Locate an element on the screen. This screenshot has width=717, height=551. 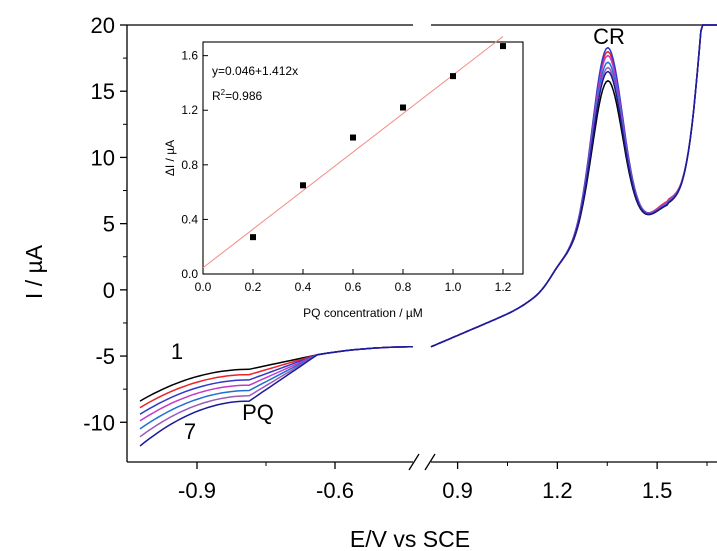
inset-x-tick-label: 0.8 is located at coordinates (403, 287).